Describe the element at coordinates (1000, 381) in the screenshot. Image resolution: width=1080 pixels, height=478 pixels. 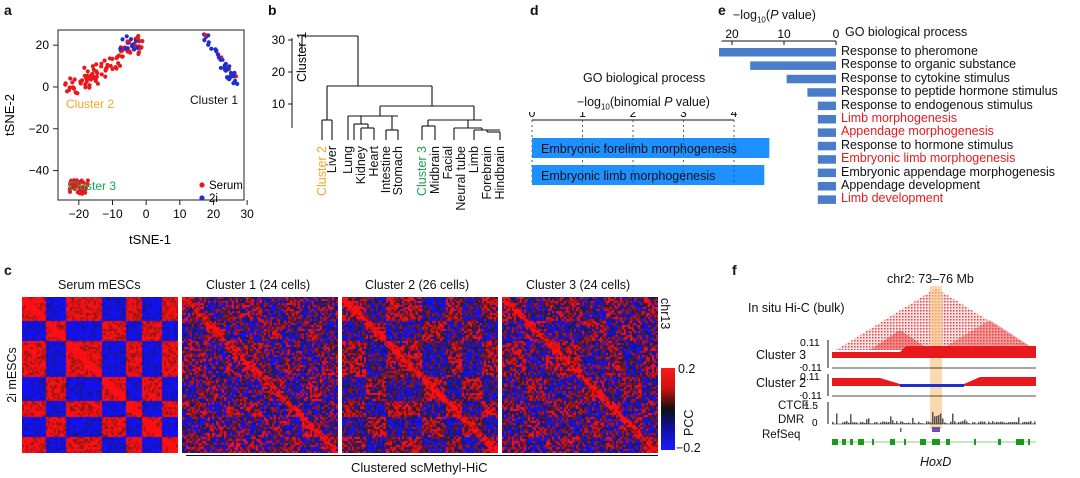
I see `c2-signal-right` at that location.